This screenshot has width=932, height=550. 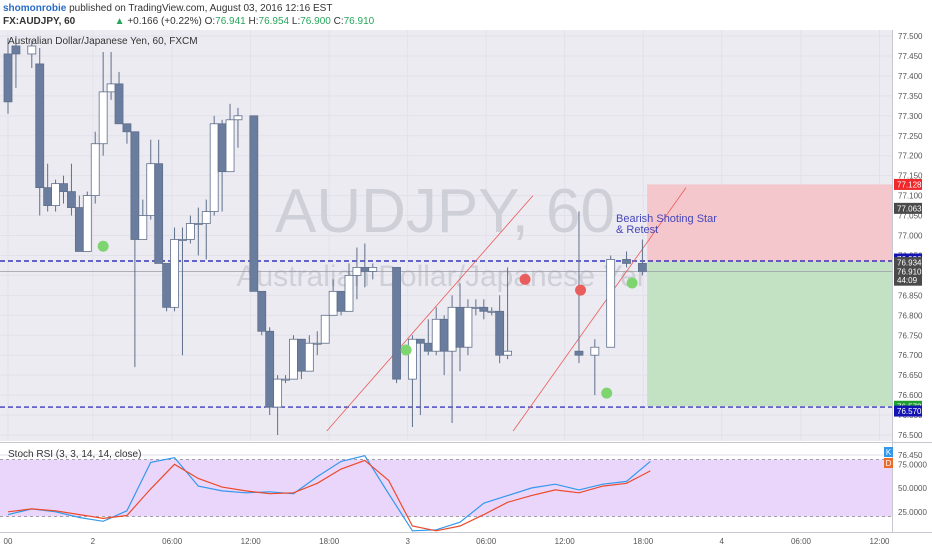 What do you see at coordinates (74, 454) in the screenshot?
I see `rsi-title: Stoch RSI (3, 3, 14, 14, close)` at bounding box center [74, 454].